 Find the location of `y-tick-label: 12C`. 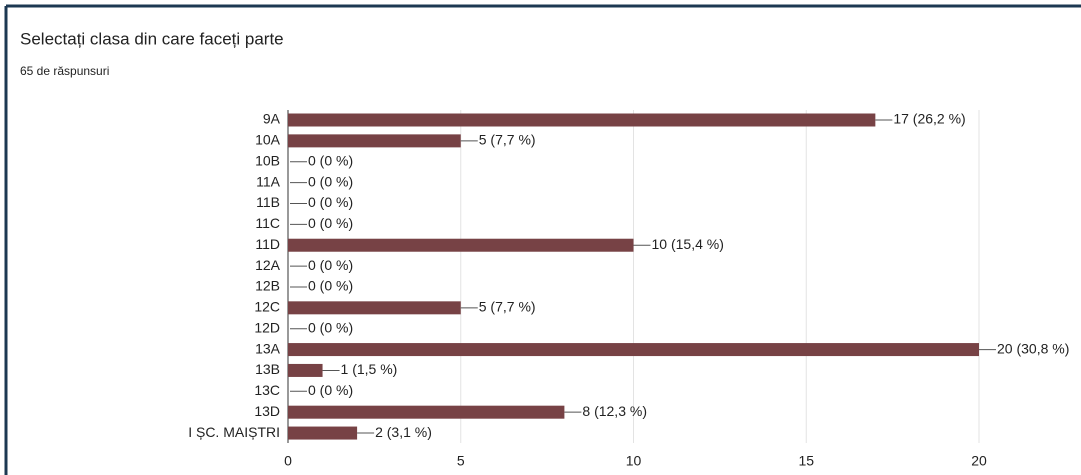

y-tick-label: 12C is located at coordinates (267, 307).